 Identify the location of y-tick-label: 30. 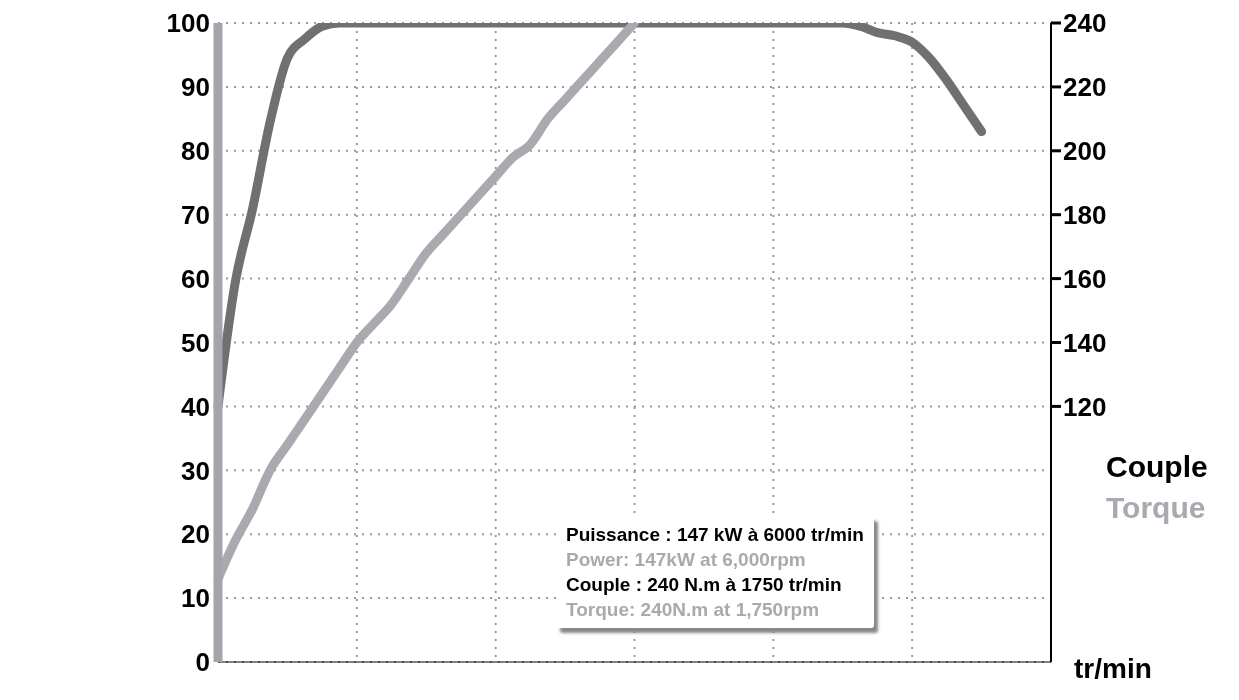
(195, 470).